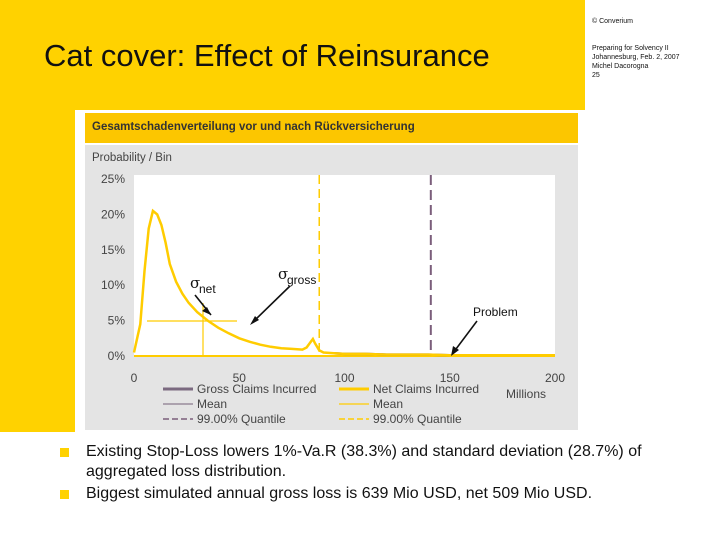 This screenshot has height=540, width=720. What do you see at coordinates (555, 378) in the screenshot?
I see `x-tick-label: 200` at bounding box center [555, 378].